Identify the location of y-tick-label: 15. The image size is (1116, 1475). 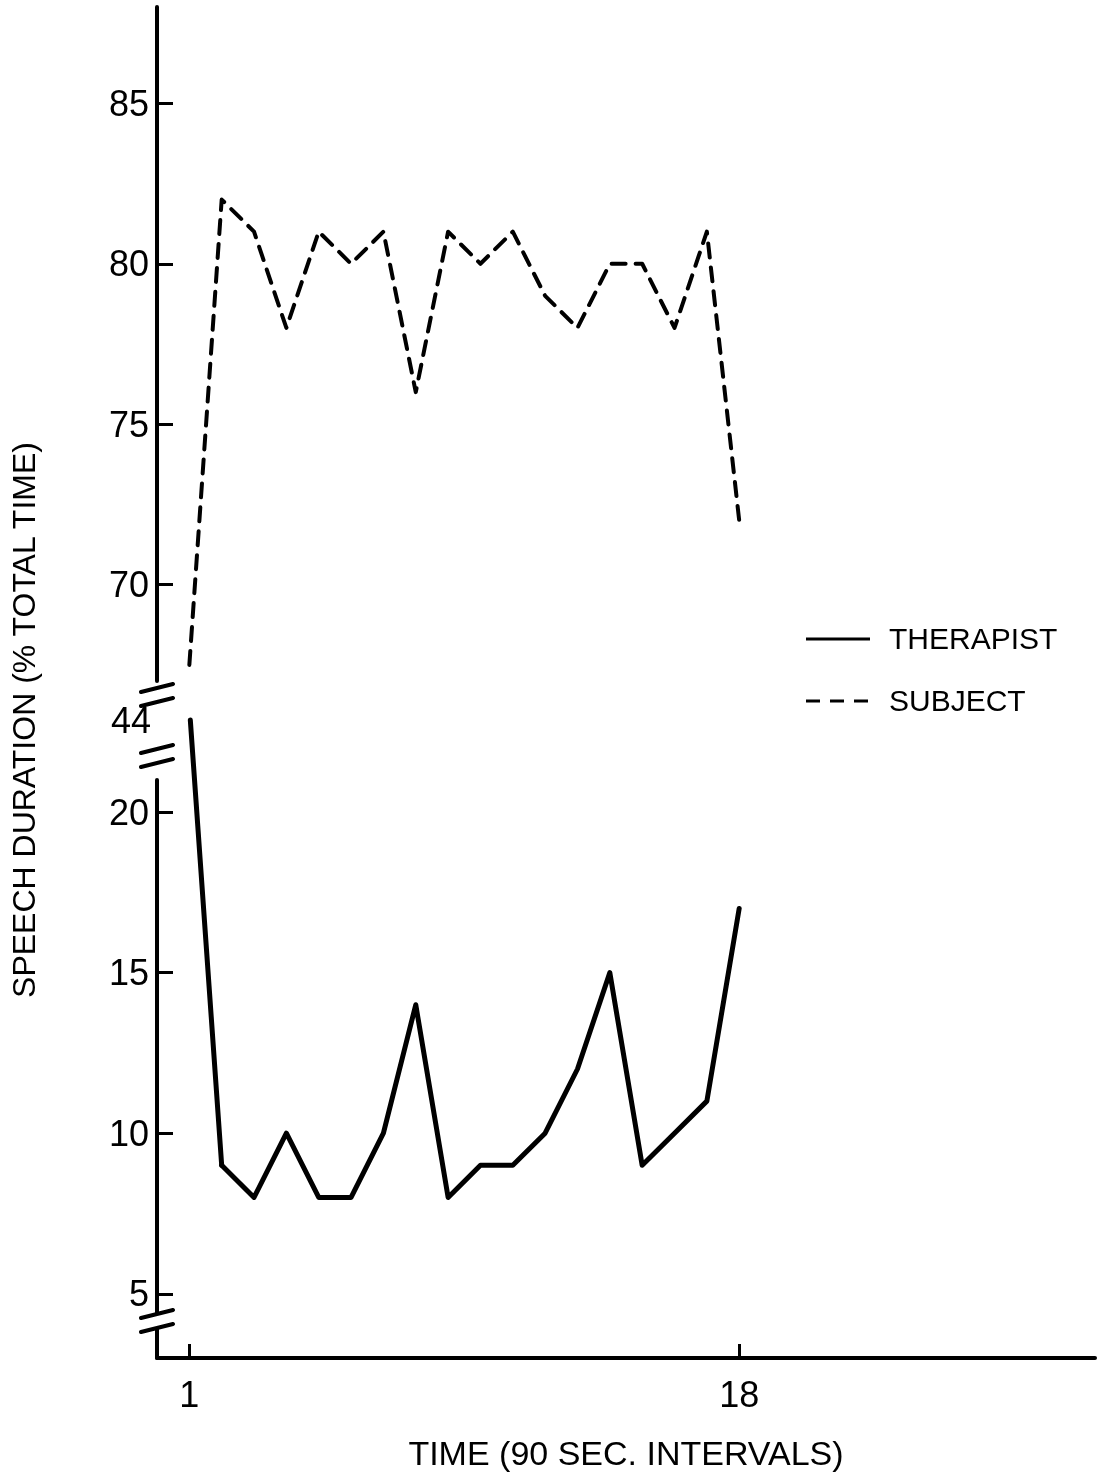
(128, 973).